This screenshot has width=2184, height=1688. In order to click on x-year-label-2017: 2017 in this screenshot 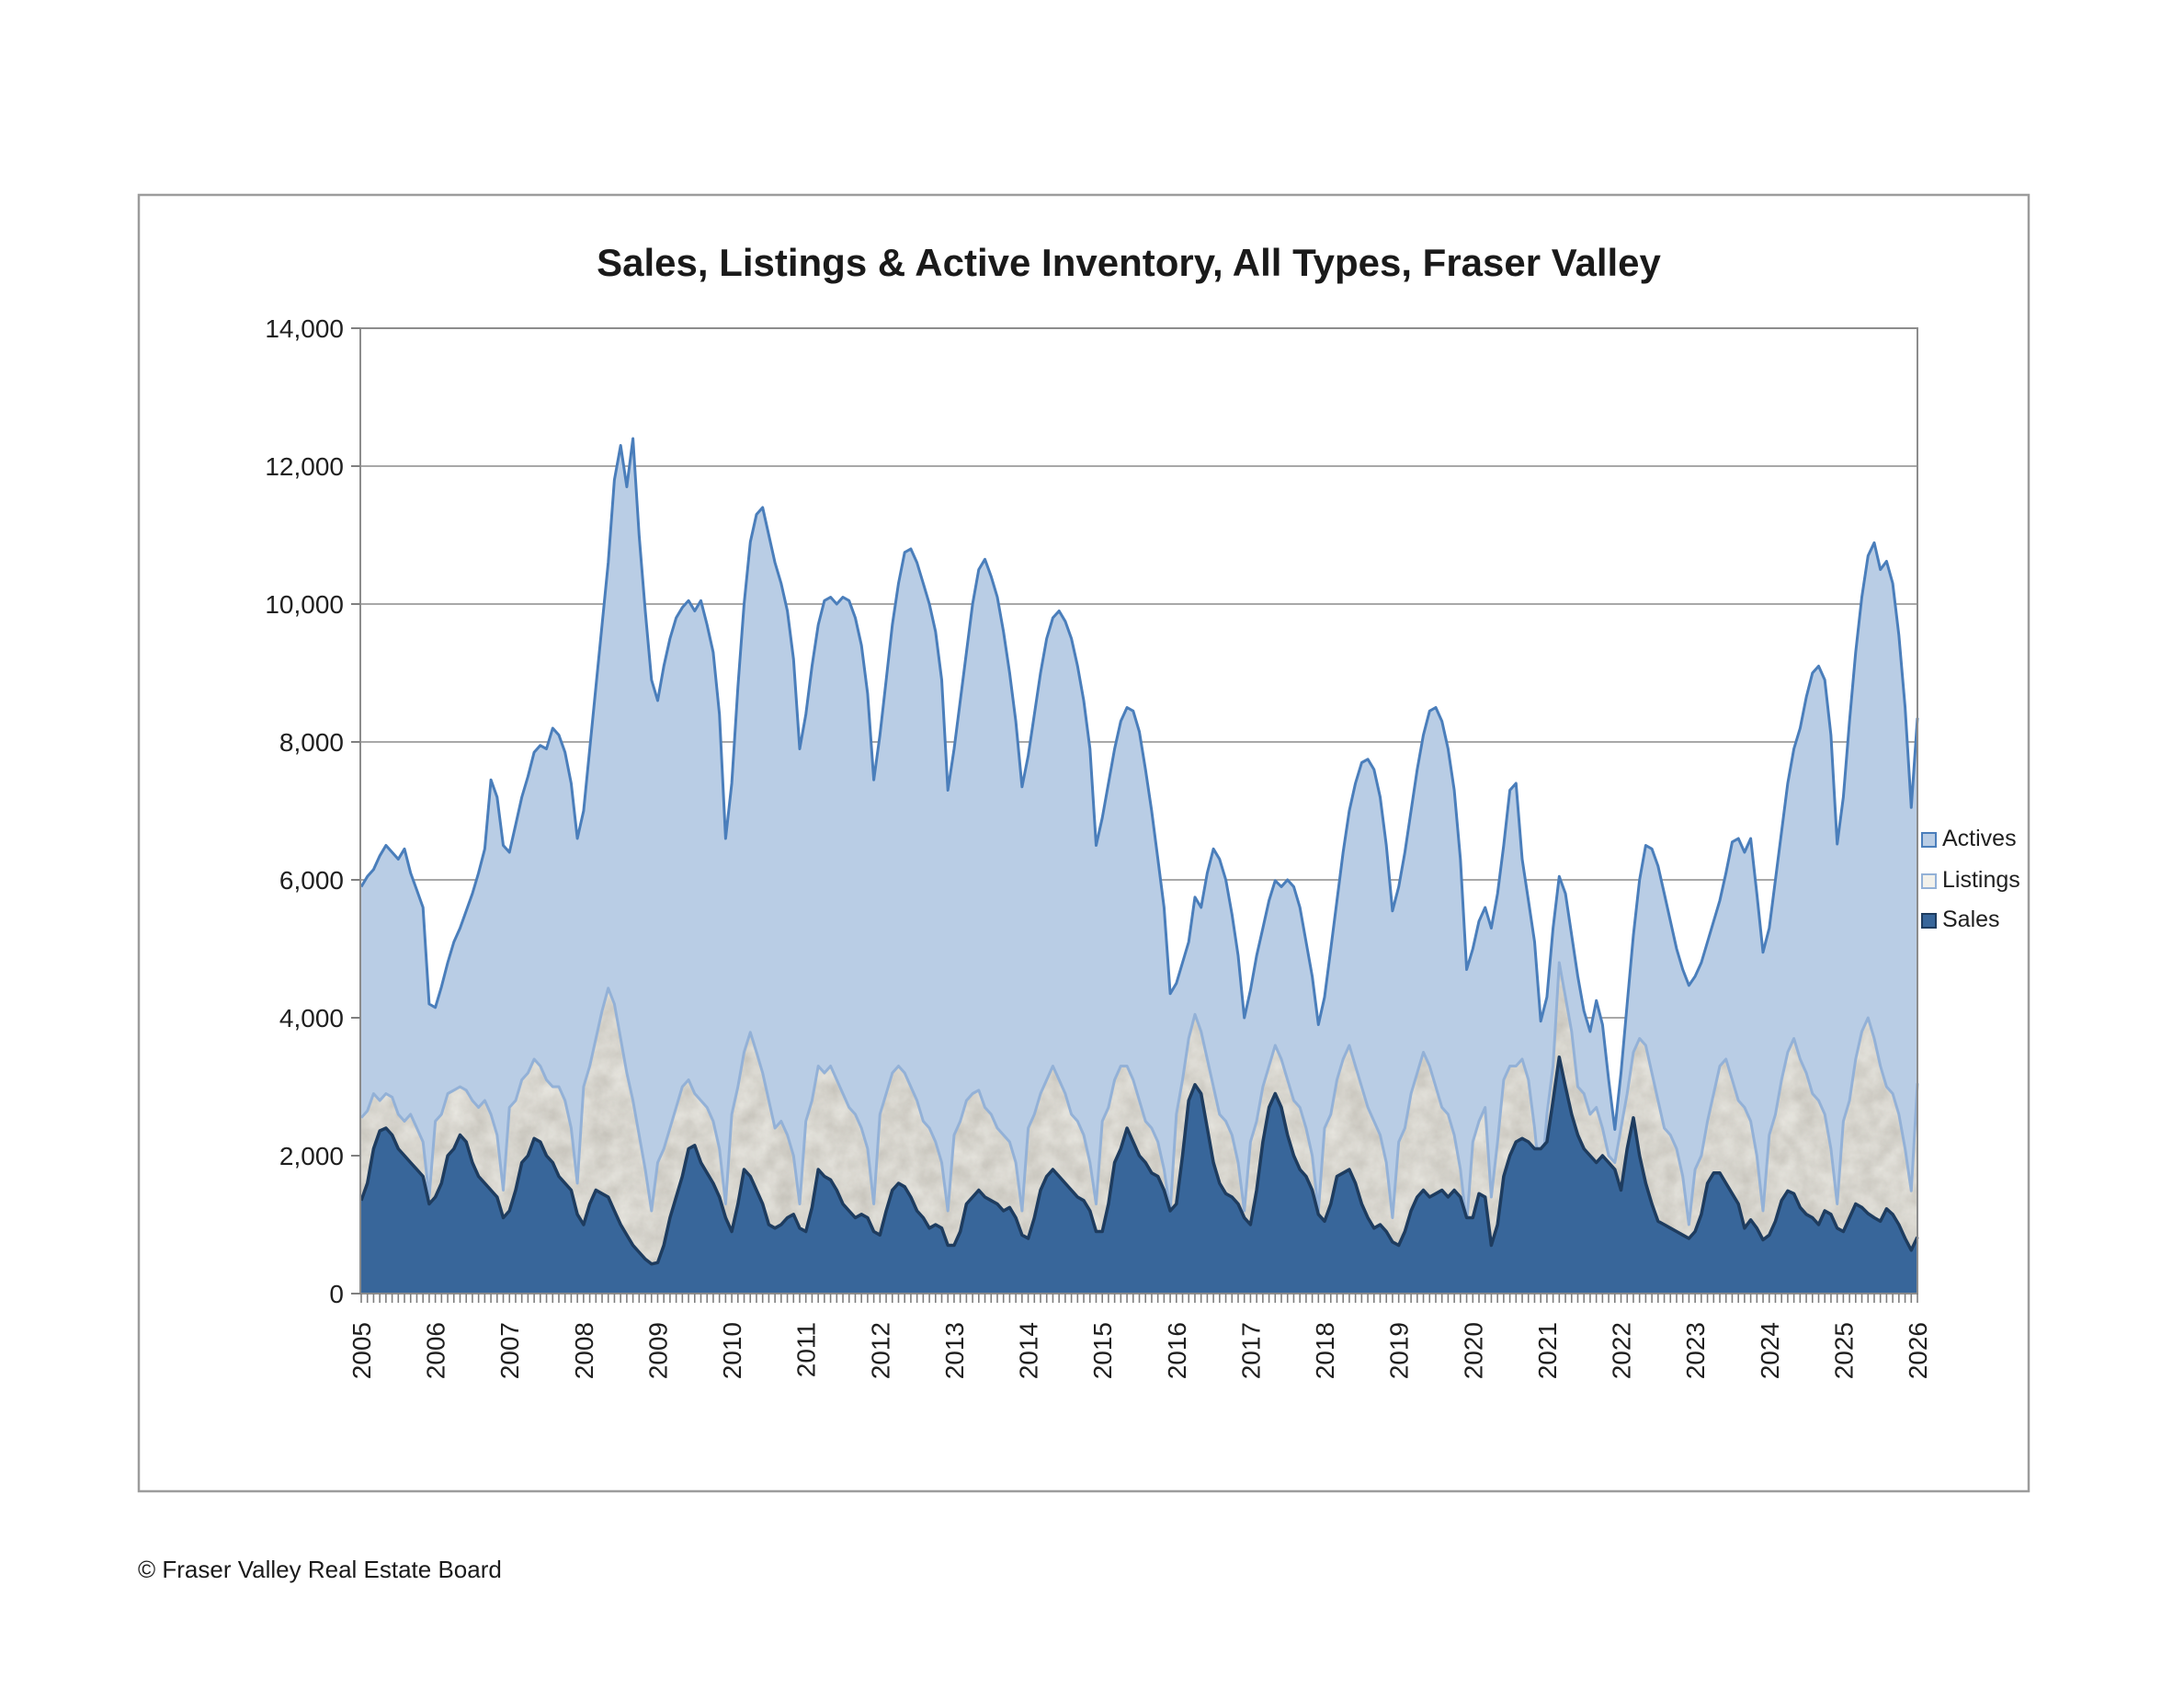, I will do `click(1250, 1351)`.